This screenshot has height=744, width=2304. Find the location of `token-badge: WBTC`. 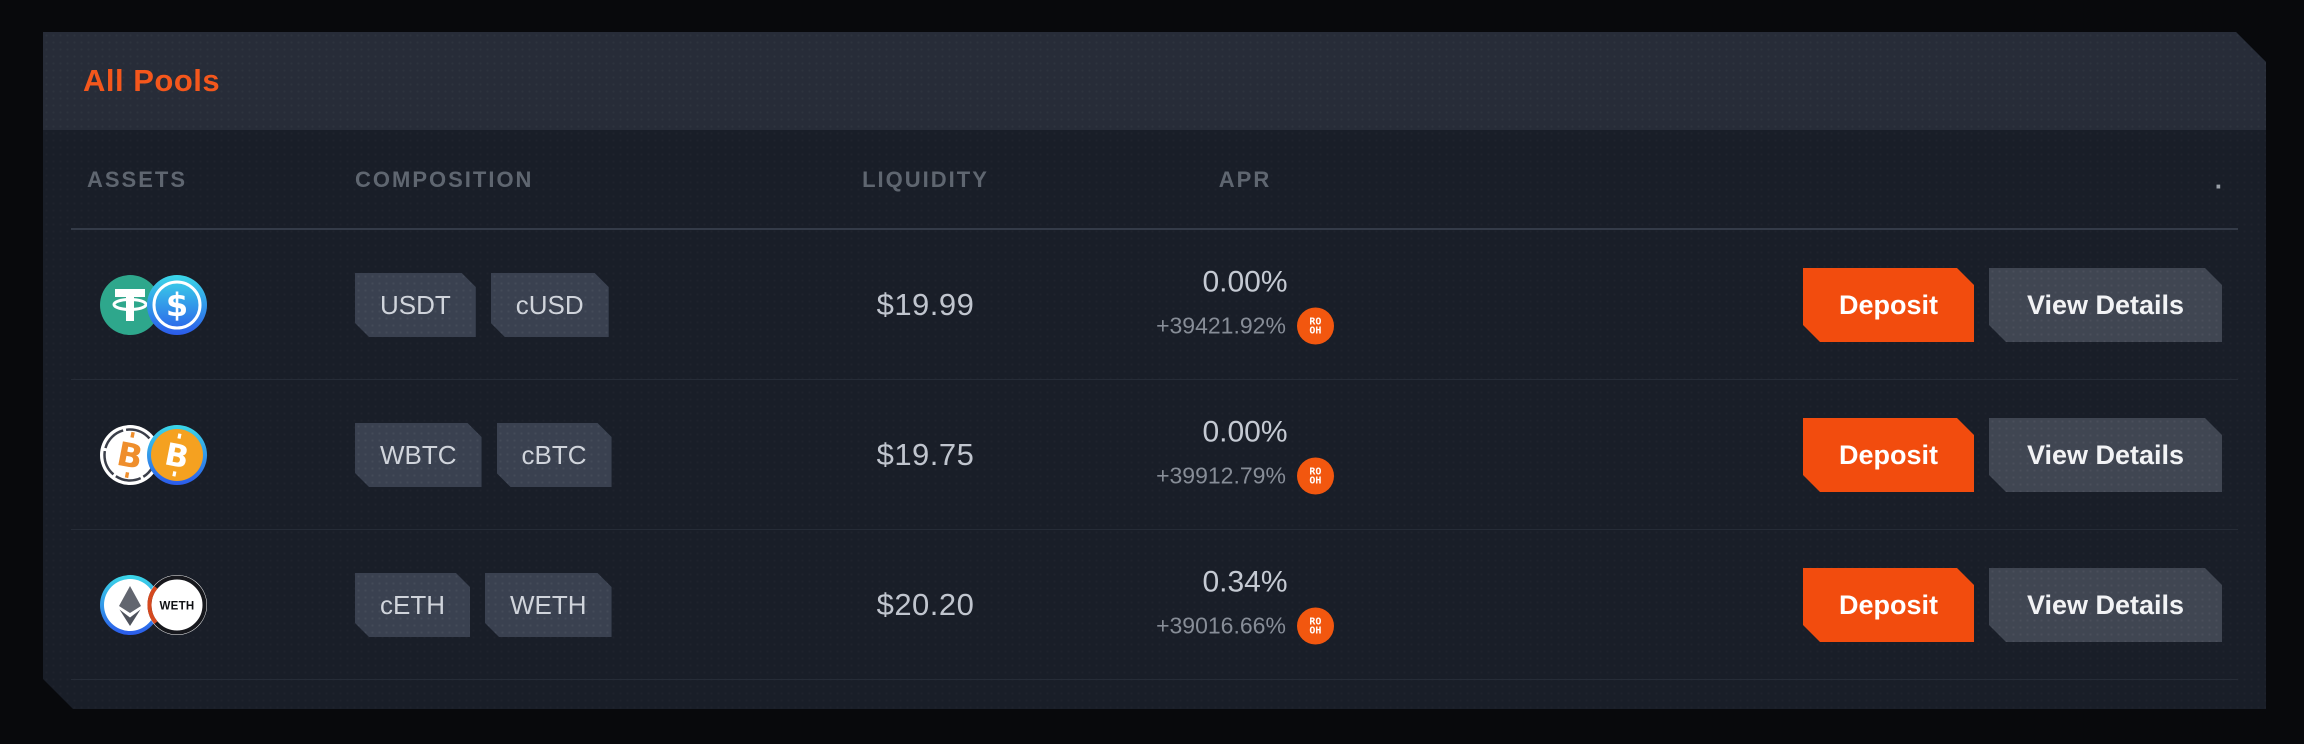

token-badge: WBTC is located at coordinates (418, 455).